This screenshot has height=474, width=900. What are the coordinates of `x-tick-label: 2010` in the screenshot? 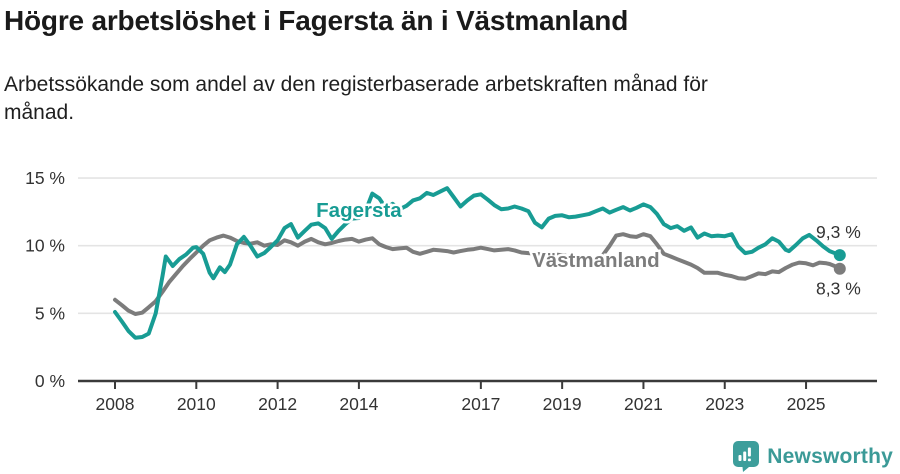 It's located at (196, 404).